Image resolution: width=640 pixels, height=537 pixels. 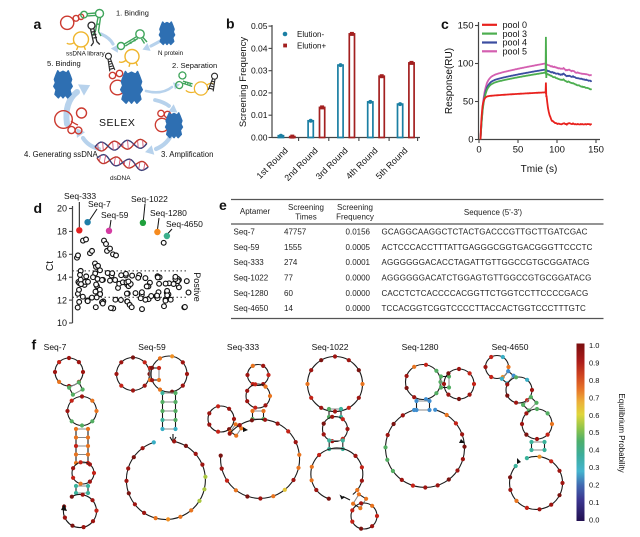 What do you see at coordinates (449, 81) in the screenshot?
I see `svg-text: Response(RU)` at bounding box center [449, 81].